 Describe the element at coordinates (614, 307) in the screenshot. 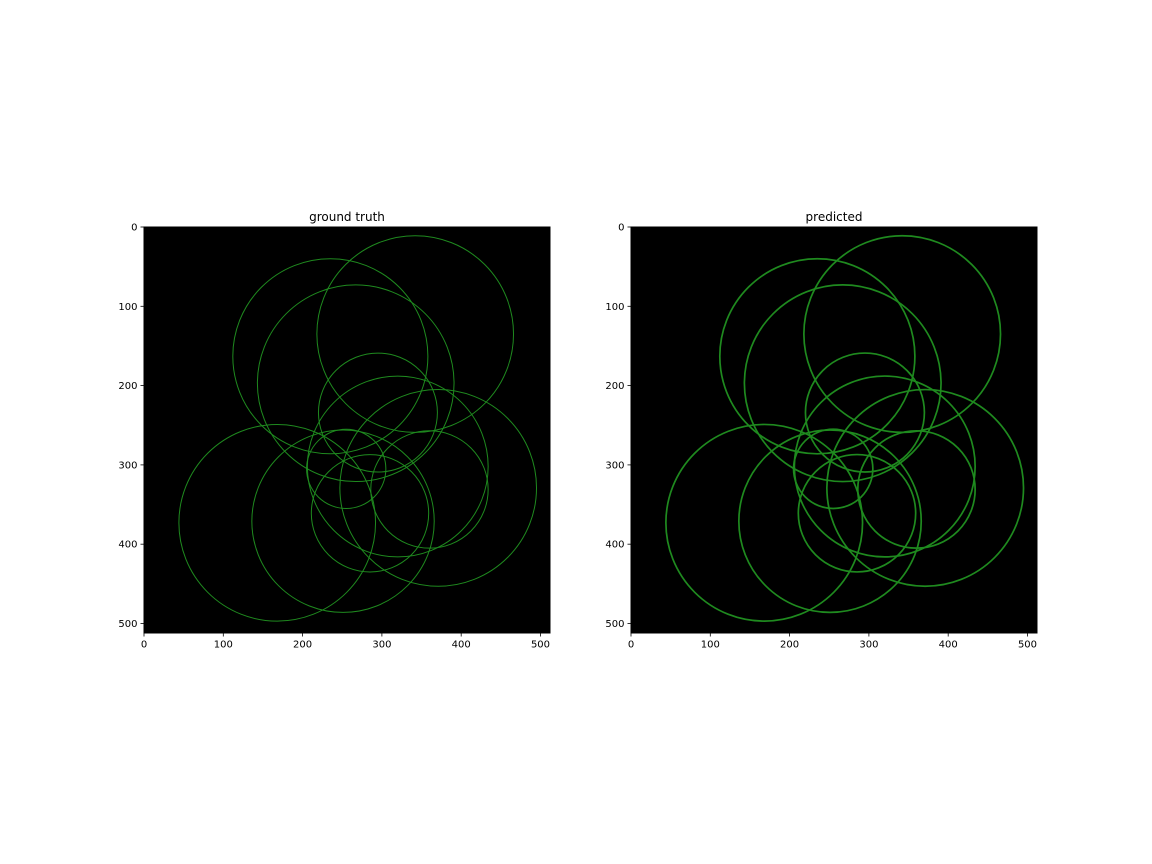

I see `predicted-y-tick-label-100: 100` at that location.